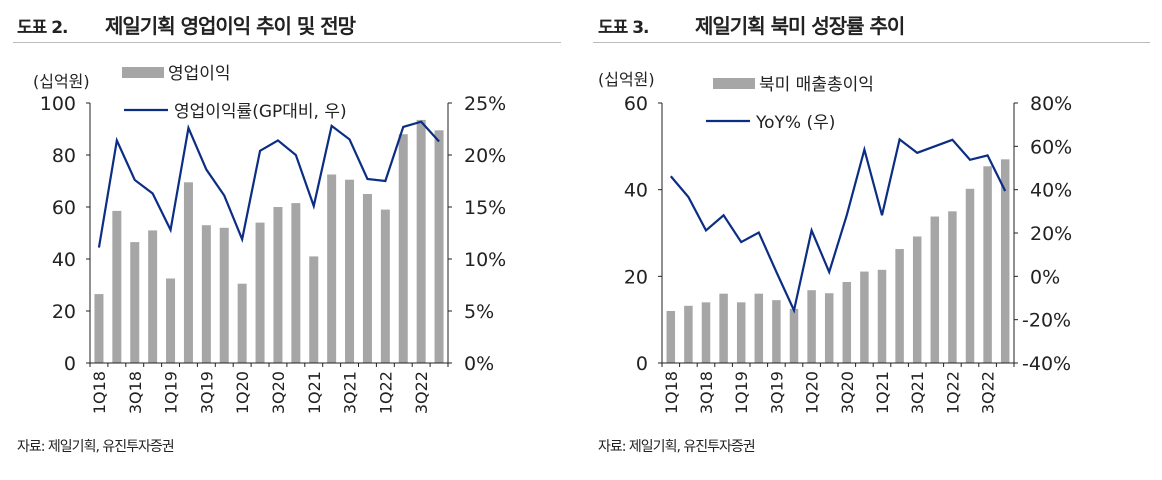  What do you see at coordinates (1051, 147) in the screenshot?
I see `right-tick-label: 60%` at bounding box center [1051, 147].